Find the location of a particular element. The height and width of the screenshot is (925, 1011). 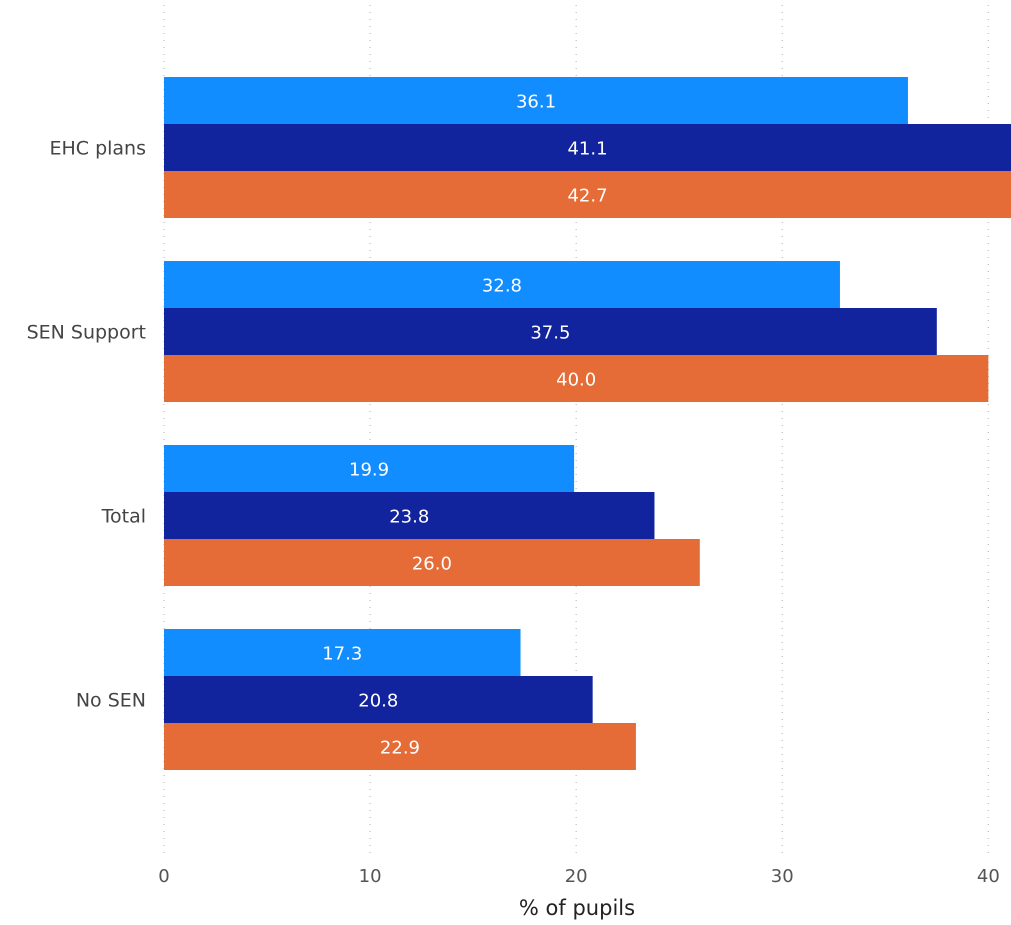

x-axis-title: % of pupils is located at coordinates (577, 908).